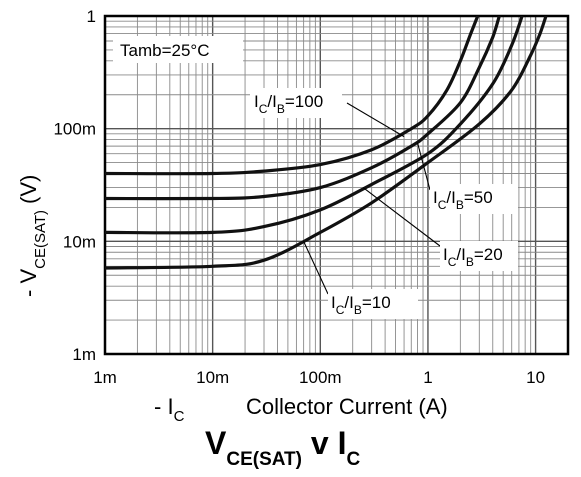 This screenshot has width=581, height=477. I want to click on x-tick-label: 10, so click(535, 377).